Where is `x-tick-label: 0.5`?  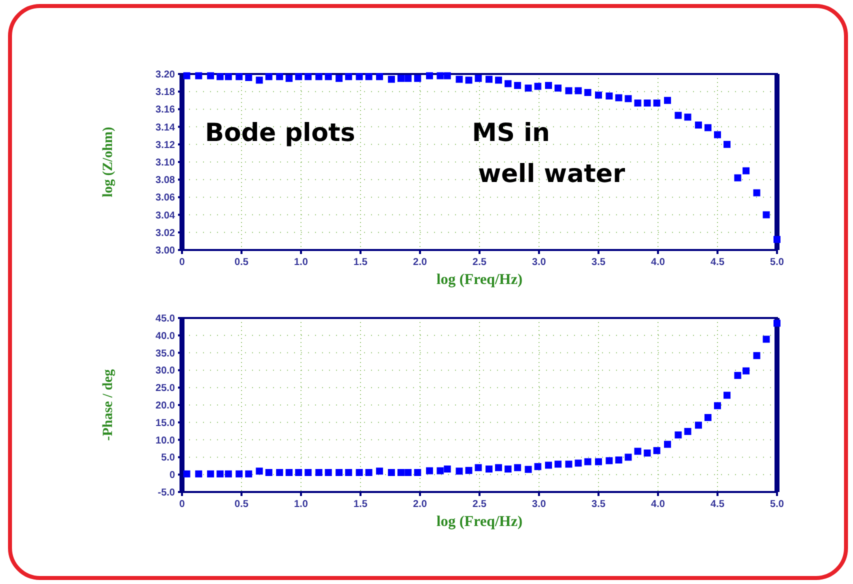
x-tick-label: 0.5 is located at coordinates (241, 504).